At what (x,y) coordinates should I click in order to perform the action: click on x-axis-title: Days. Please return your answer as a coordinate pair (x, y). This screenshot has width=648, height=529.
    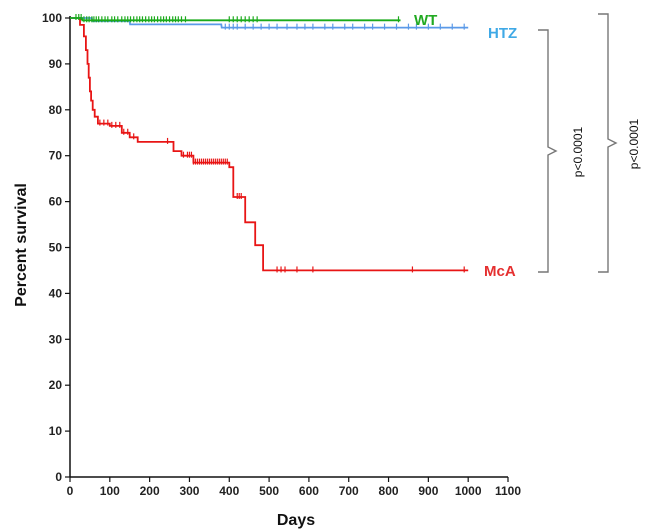
    Looking at the image, I should click on (296, 520).